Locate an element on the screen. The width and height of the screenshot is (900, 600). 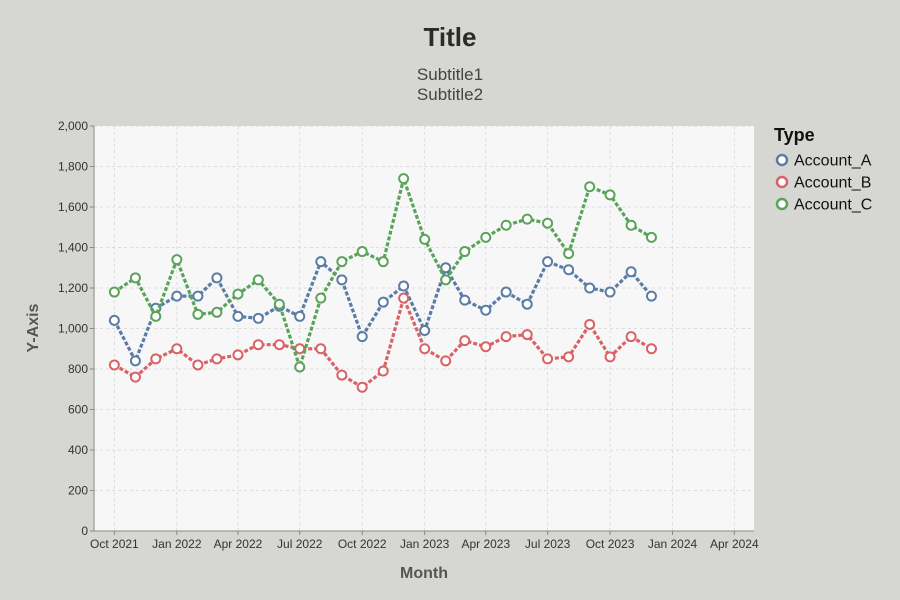
y-tick-label: 1,400 is located at coordinates (73, 248).